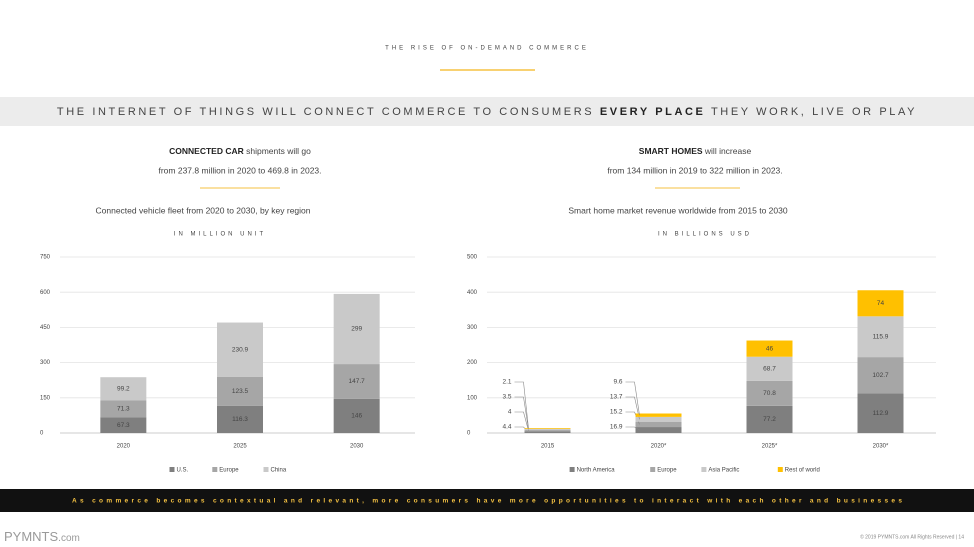 This screenshot has width=974, height=547. I want to click on value-label: 3.5, so click(506, 397).